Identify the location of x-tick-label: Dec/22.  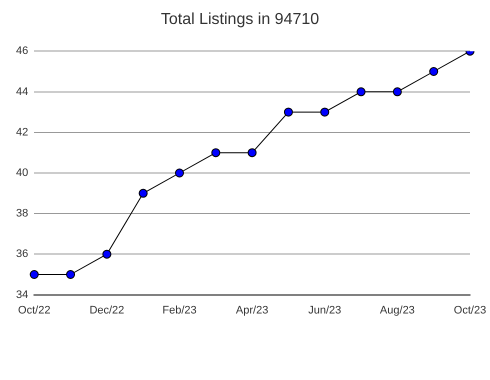
(106, 310).